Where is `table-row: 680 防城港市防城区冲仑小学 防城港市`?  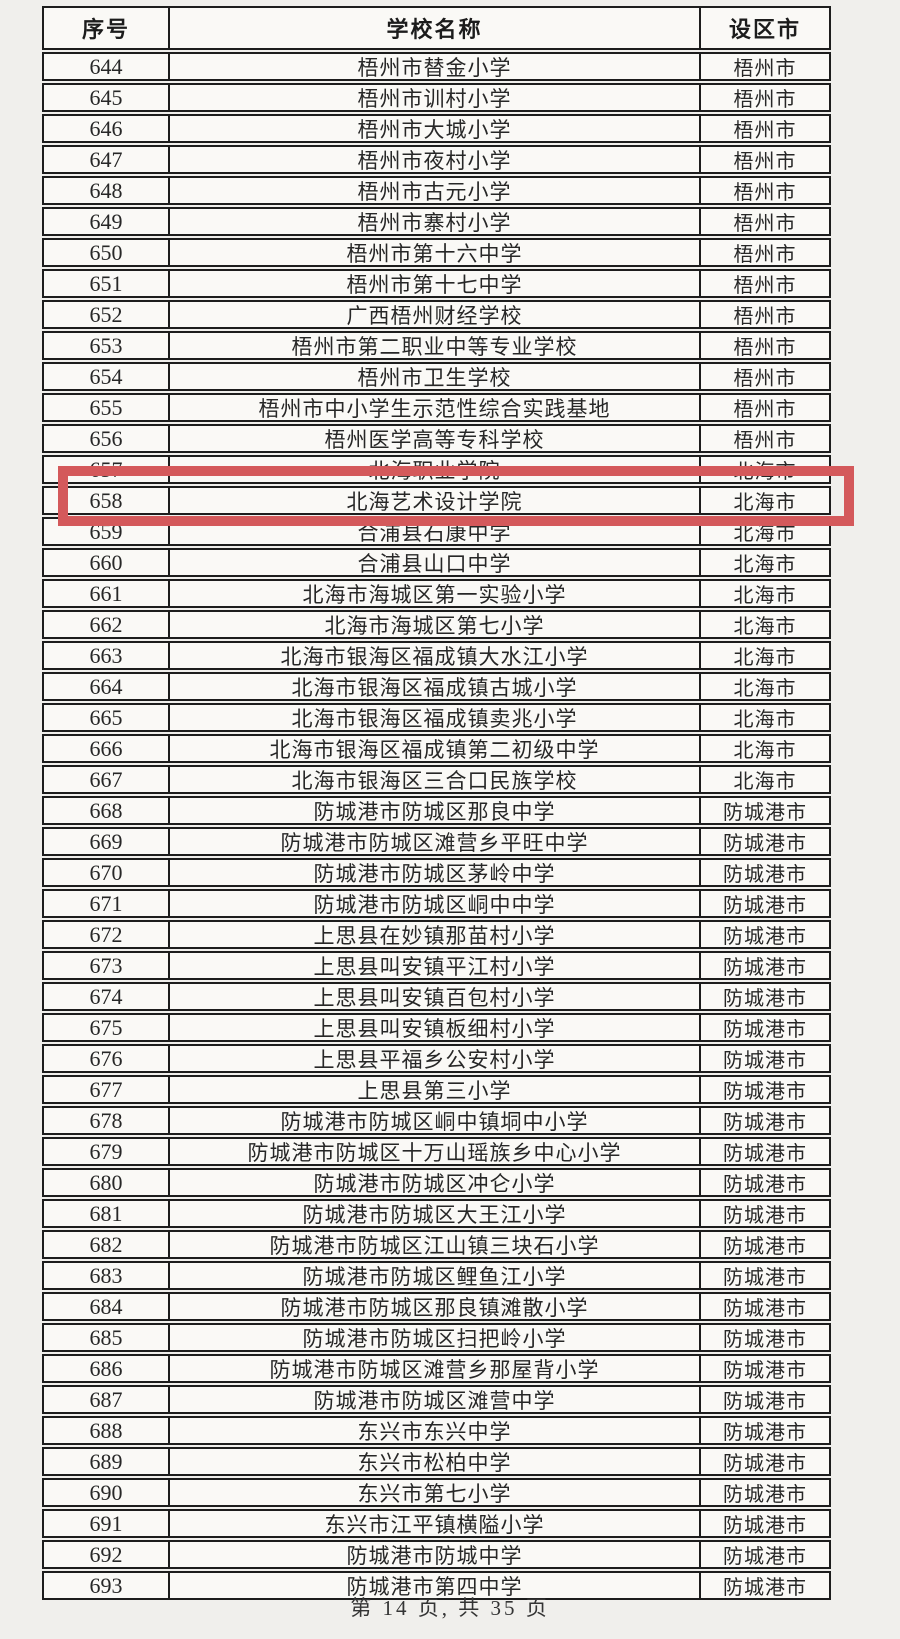
table-row: 680 防城港市防城区冲仑小学 防城港市 is located at coordinates (436, 1182).